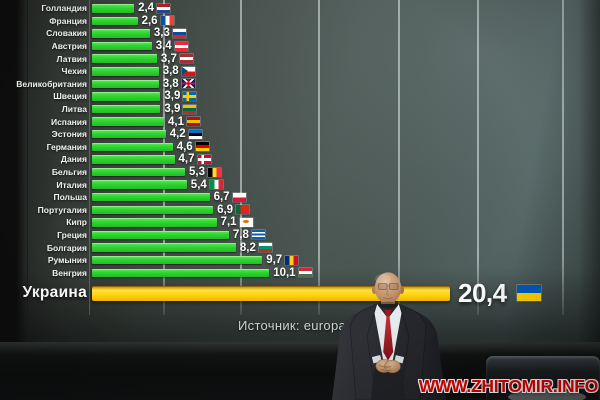 The image size is (600, 400). What do you see at coordinates (69, 272) in the screenshot?
I see `country-label: Венгрия` at bounding box center [69, 272].